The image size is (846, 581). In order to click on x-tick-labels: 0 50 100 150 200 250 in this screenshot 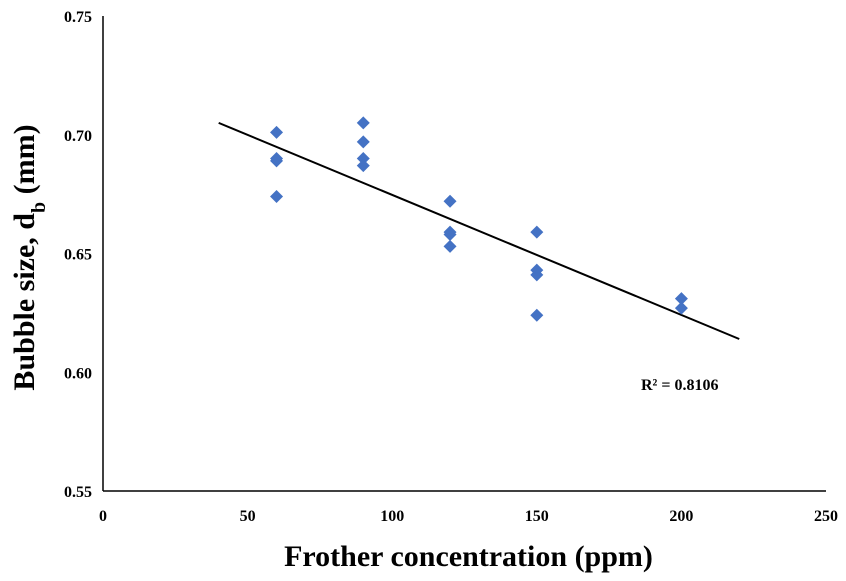, I will do `click(468, 516)`.